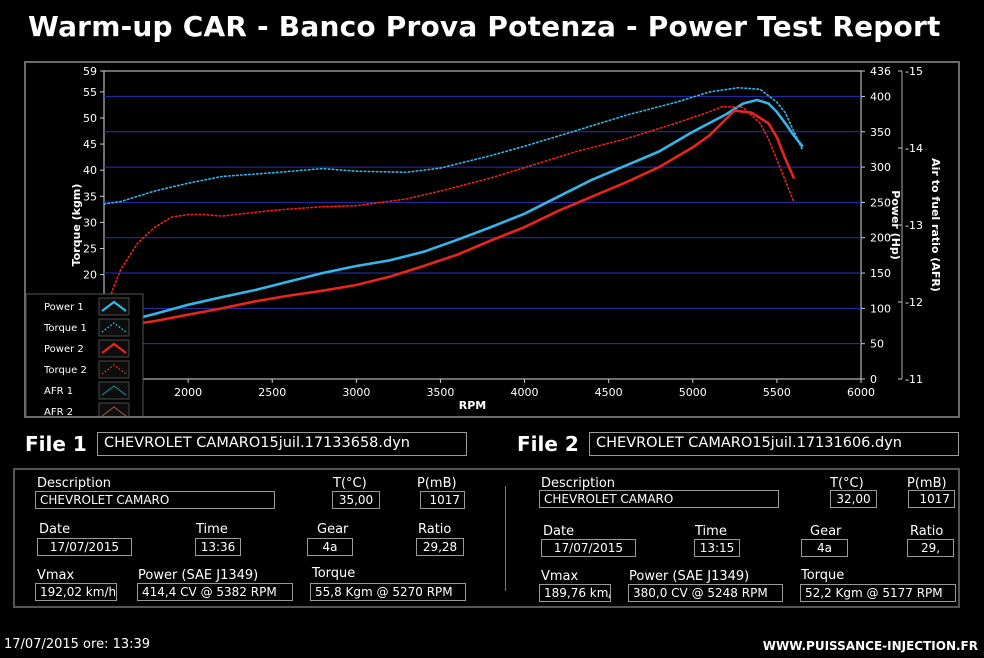 This screenshot has width=984, height=658. Describe the element at coordinates (218, 547) in the screenshot. I see `file-1-time-field: 13:36` at that location.